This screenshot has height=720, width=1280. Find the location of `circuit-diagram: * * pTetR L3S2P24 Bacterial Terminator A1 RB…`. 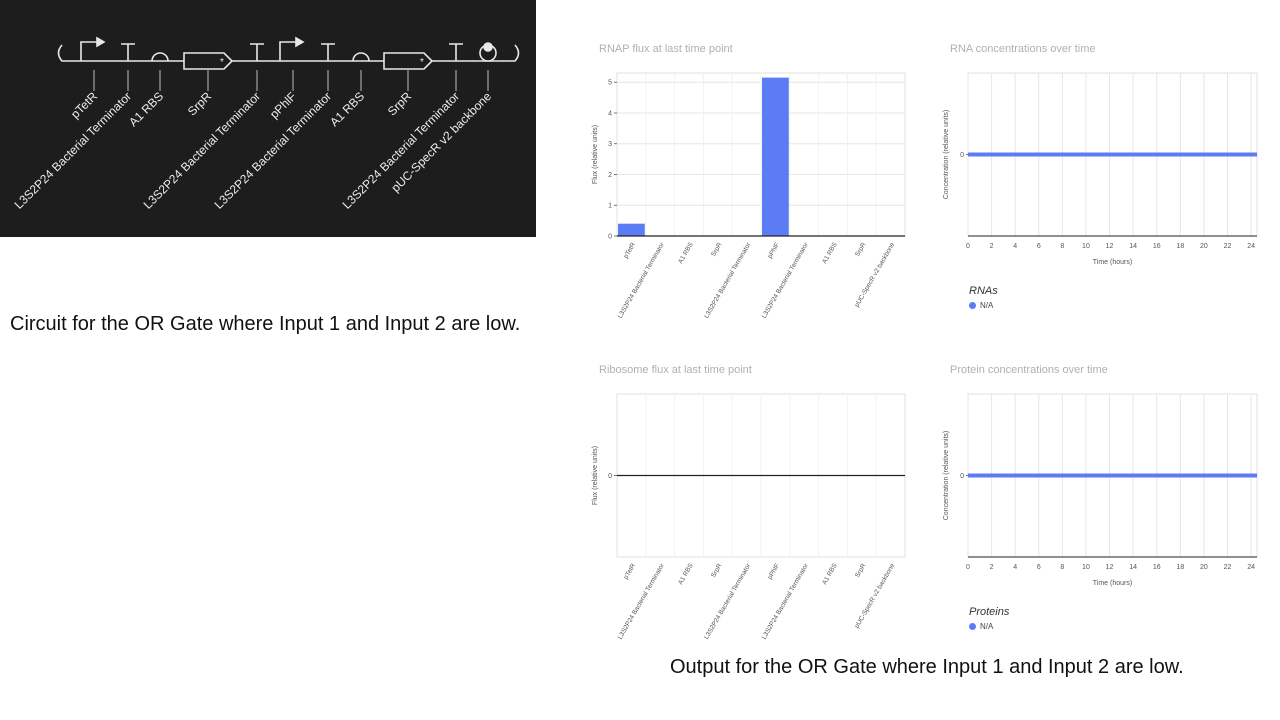

circuit-diagram: * * pTetR L3S2P24 Bacterial Terminator A1 RB… is located at coordinates (268, 118).